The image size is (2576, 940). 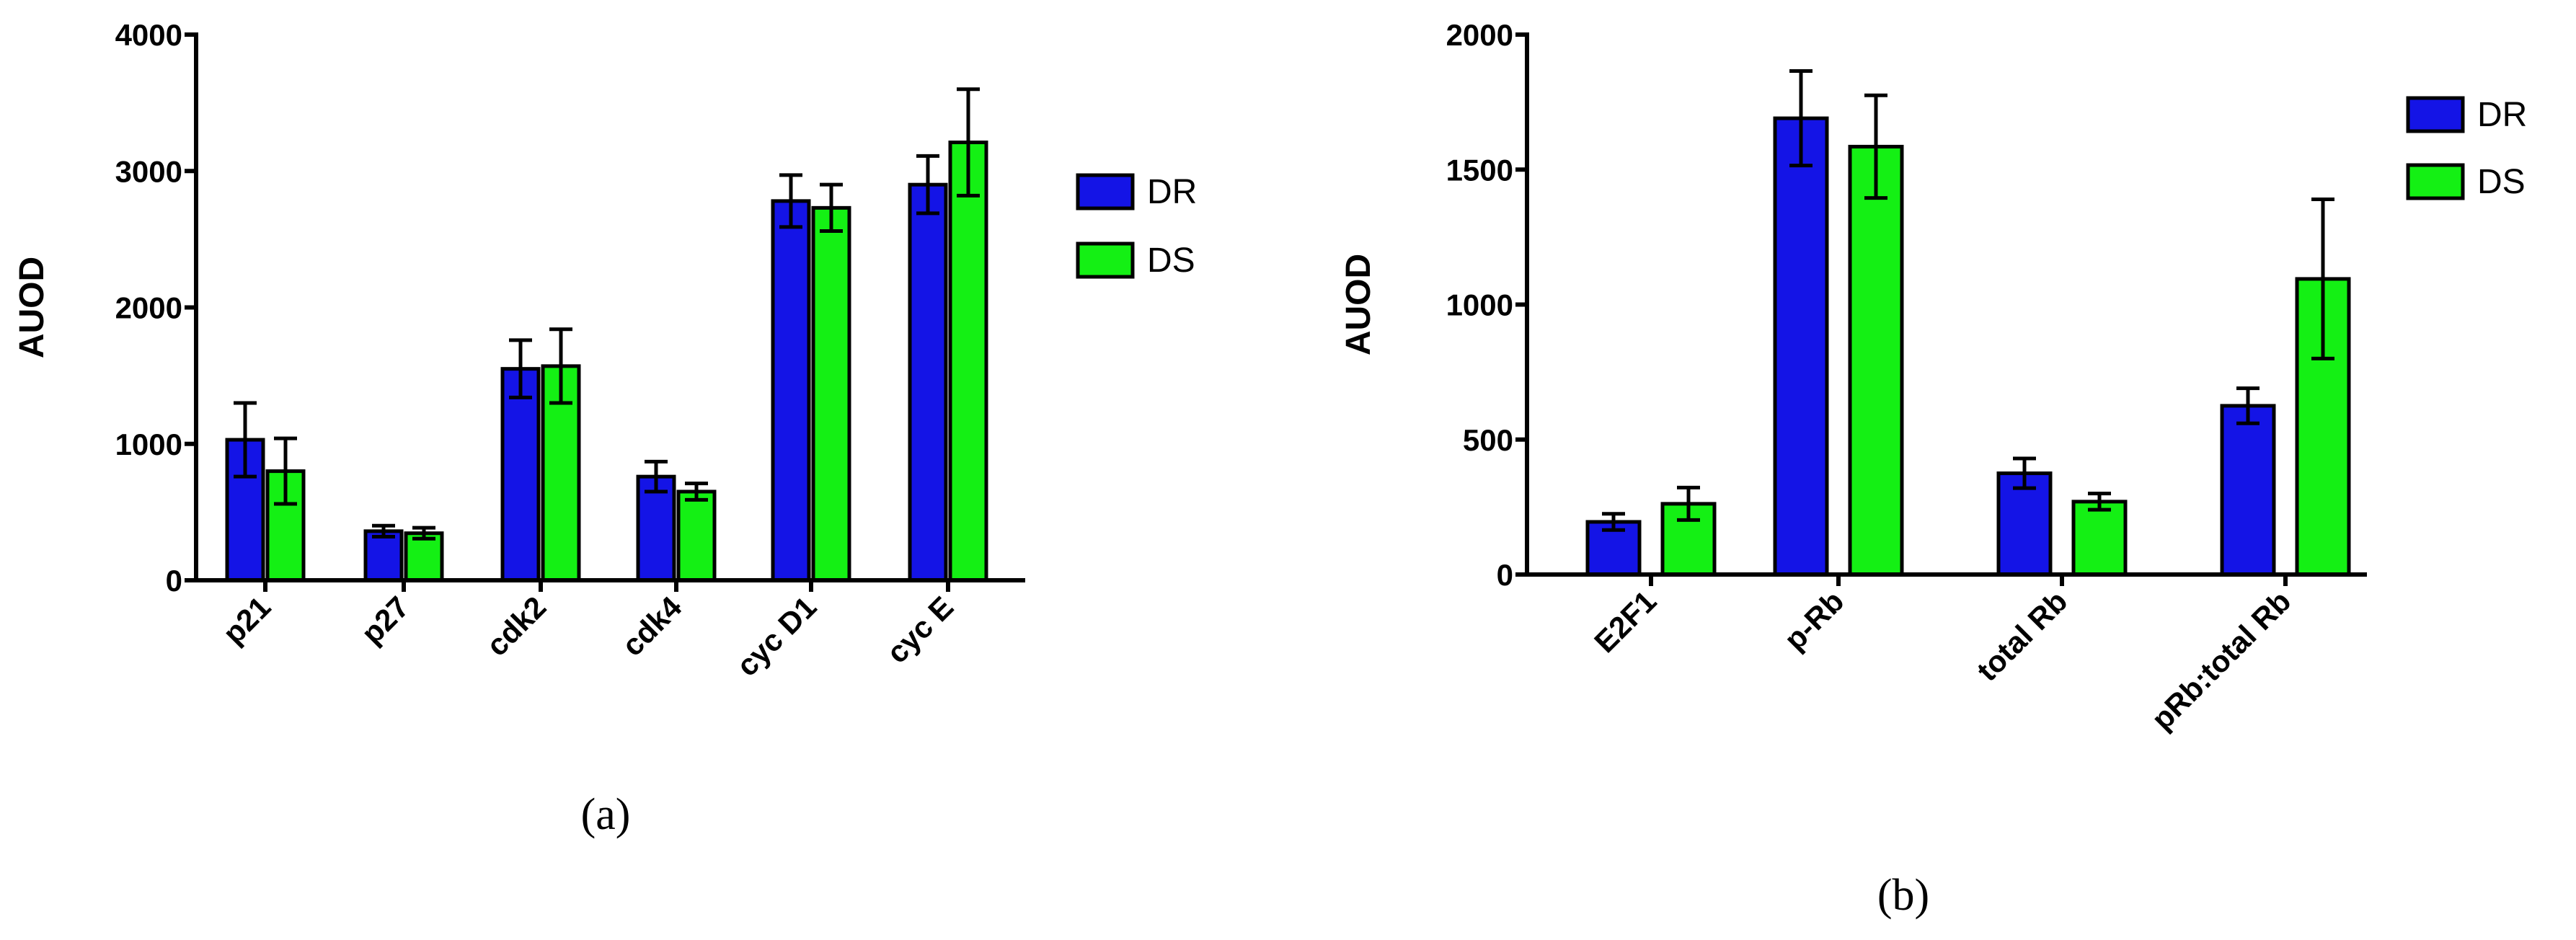 What do you see at coordinates (148, 171) in the screenshot?
I see `y-tick-label: 3000` at bounding box center [148, 171].